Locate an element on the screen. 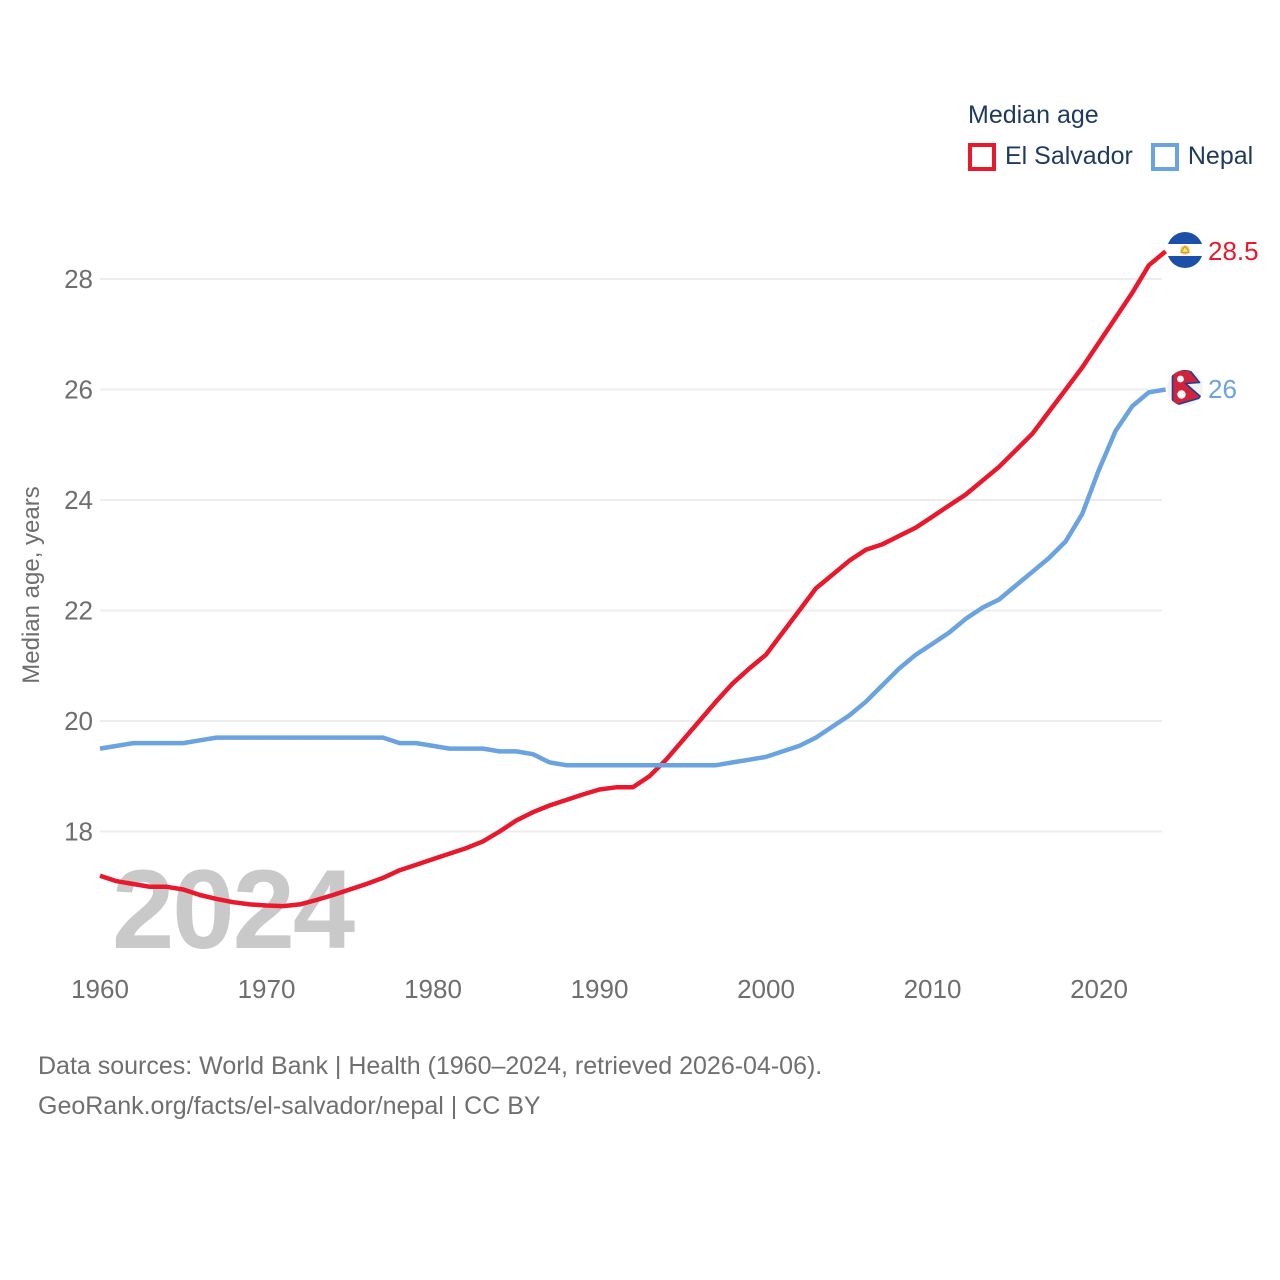 The image size is (1280, 1280). nepal-swatch-icon is located at coordinates (1164, 156).